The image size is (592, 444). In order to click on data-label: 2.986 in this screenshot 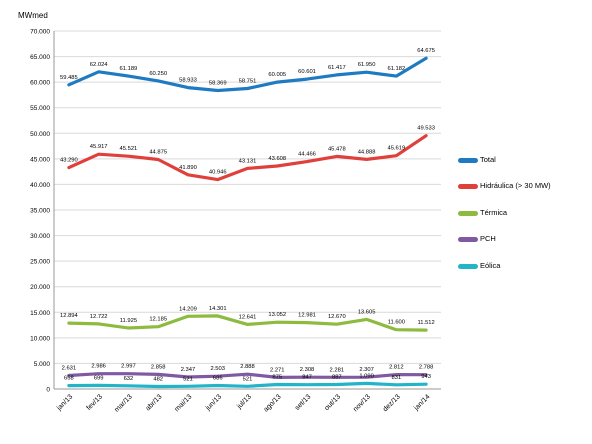, I will do `click(98, 367)`.